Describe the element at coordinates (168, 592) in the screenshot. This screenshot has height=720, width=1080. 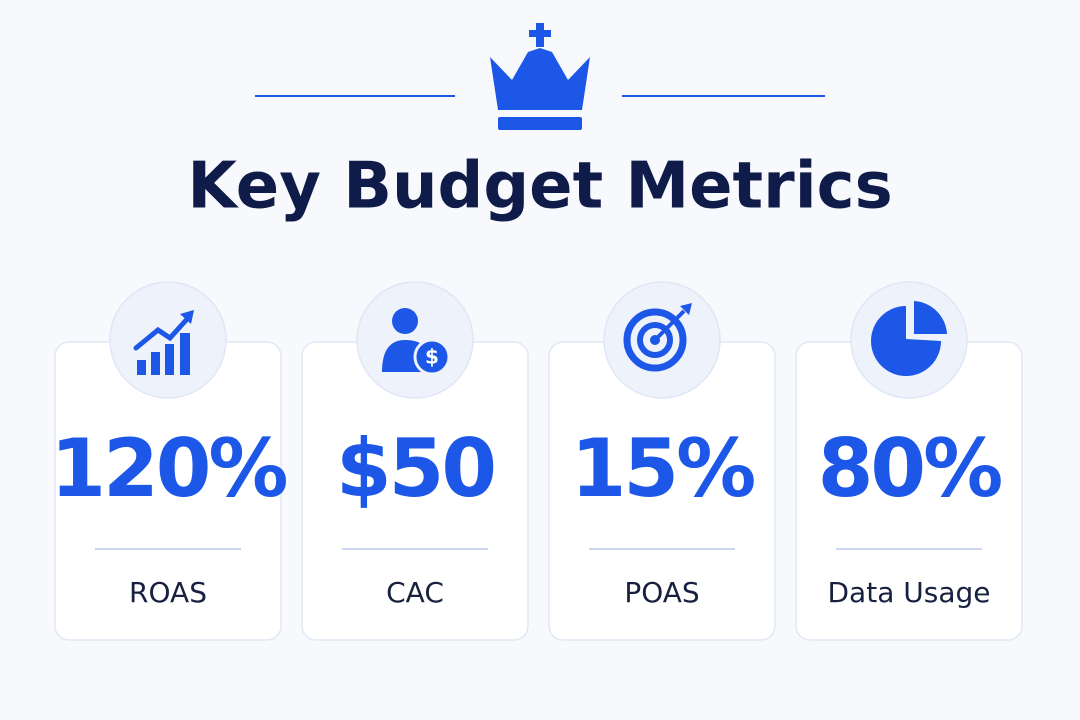
I see `metric-label: ROAS` at that location.